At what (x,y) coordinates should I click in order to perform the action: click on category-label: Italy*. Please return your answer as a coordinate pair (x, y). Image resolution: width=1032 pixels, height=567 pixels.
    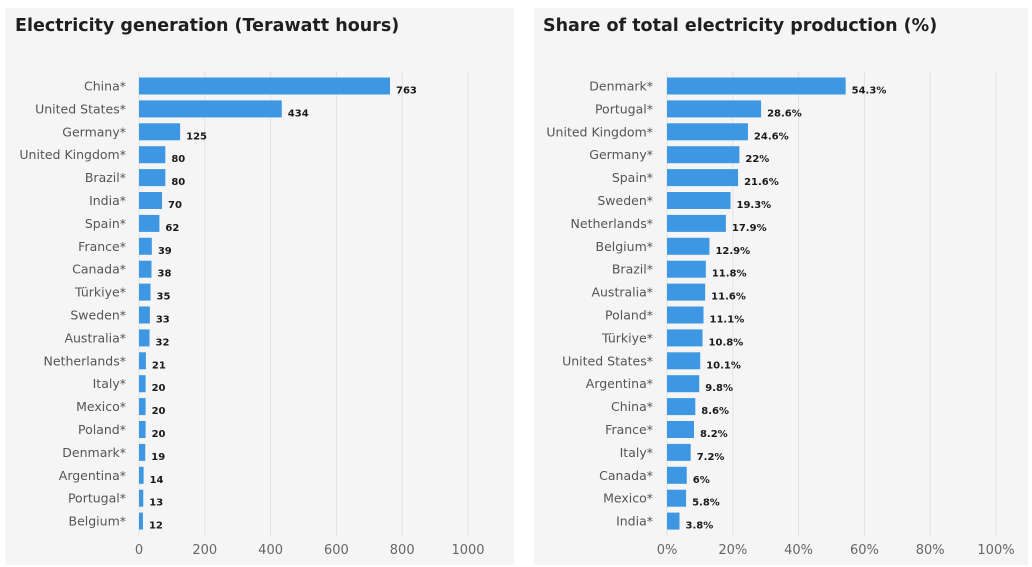
    Looking at the image, I should click on (636, 452).